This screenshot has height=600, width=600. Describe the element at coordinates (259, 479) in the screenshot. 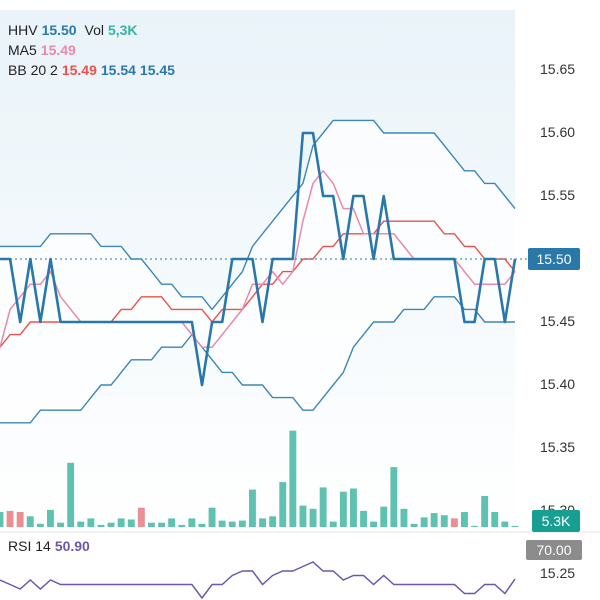

I see `volume-bars` at that location.